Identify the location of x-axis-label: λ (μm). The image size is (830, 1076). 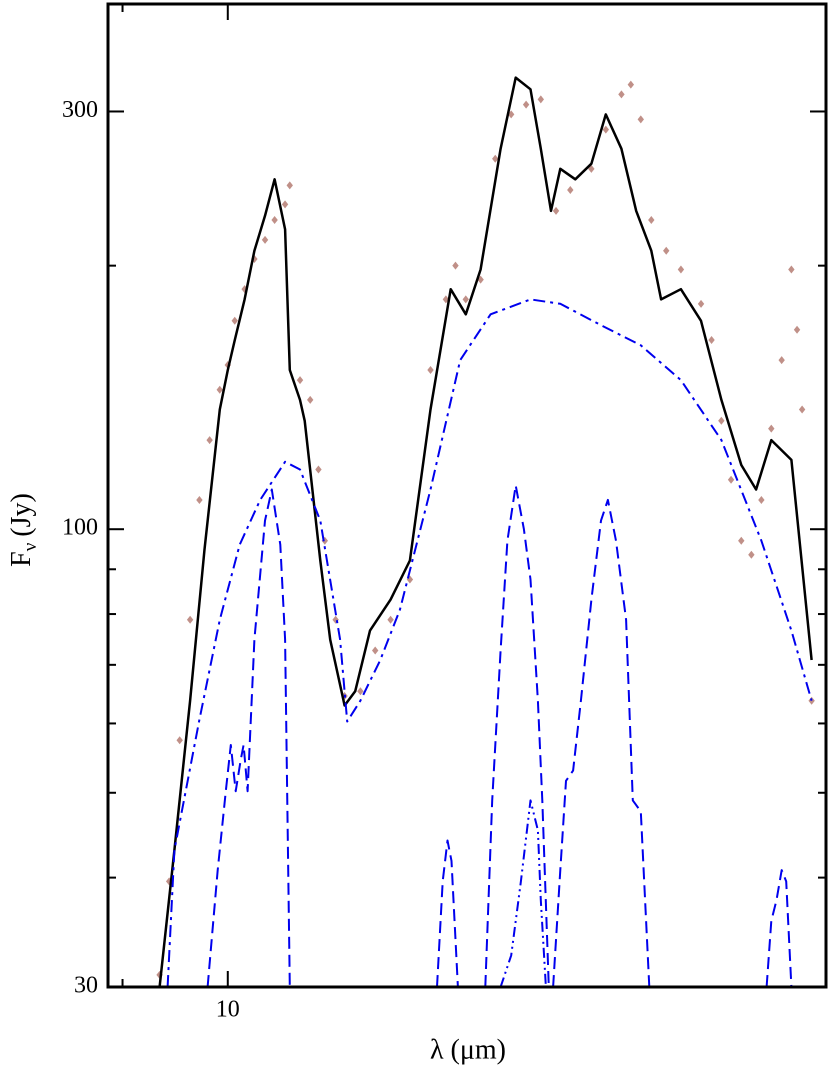
(468, 1049).